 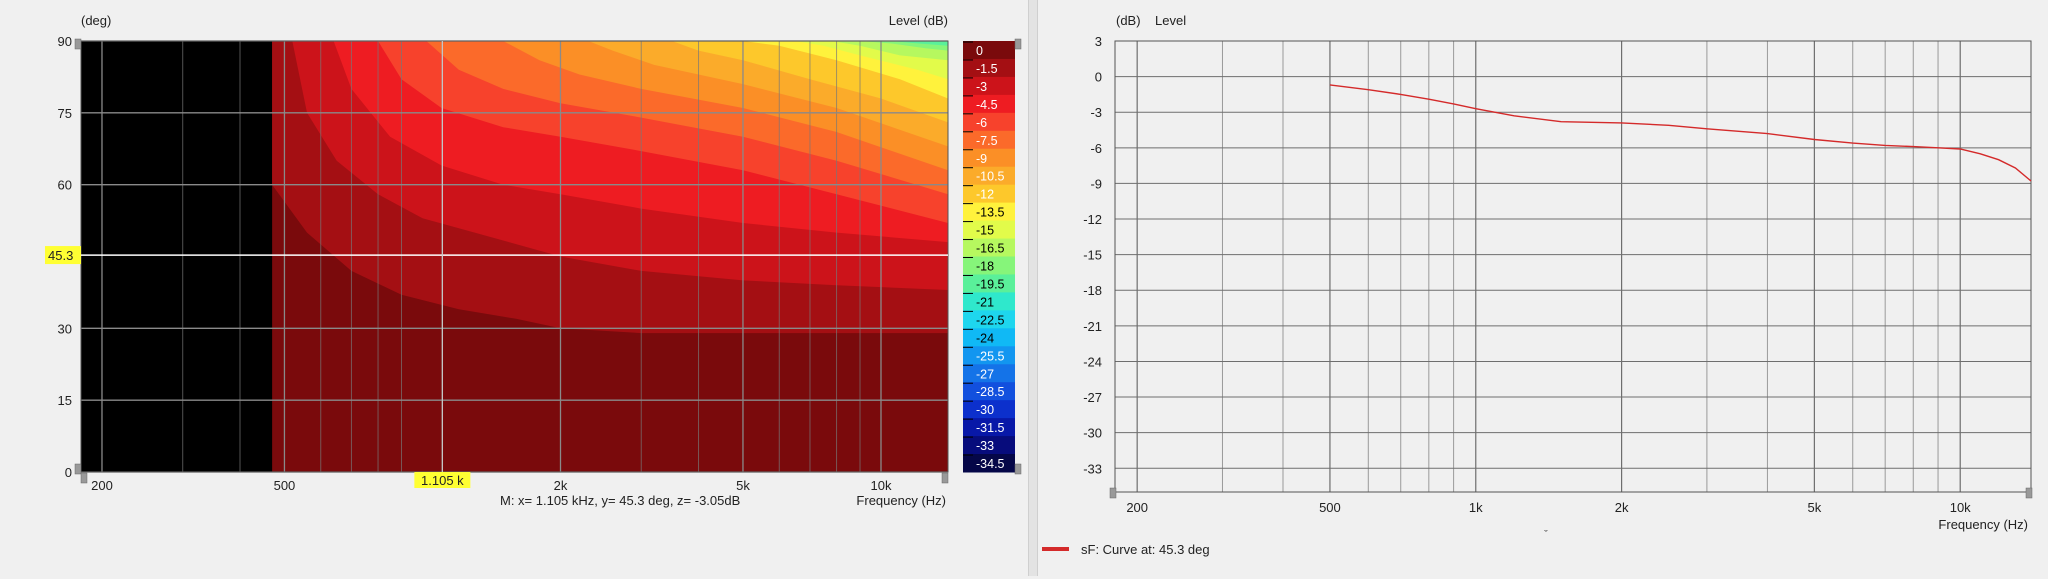 What do you see at coordinates (60, 255) in the screenshot?
I see `cursor-y-label: 45.3` at bounding box center [60, 255].